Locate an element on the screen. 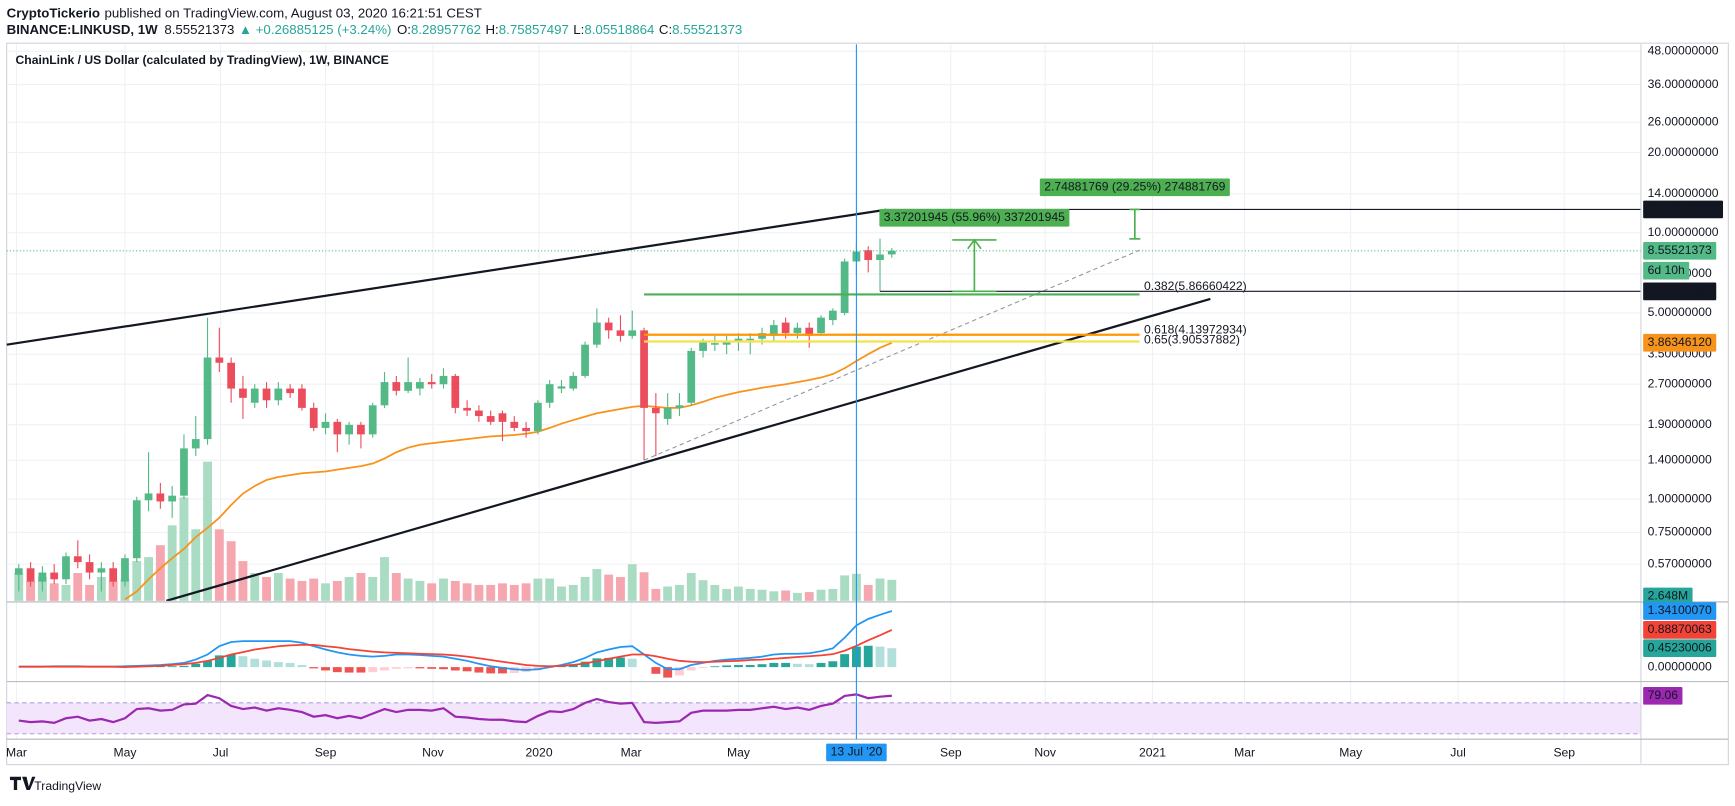  volume-value-label-bg is located at coordinates (1668, 596).